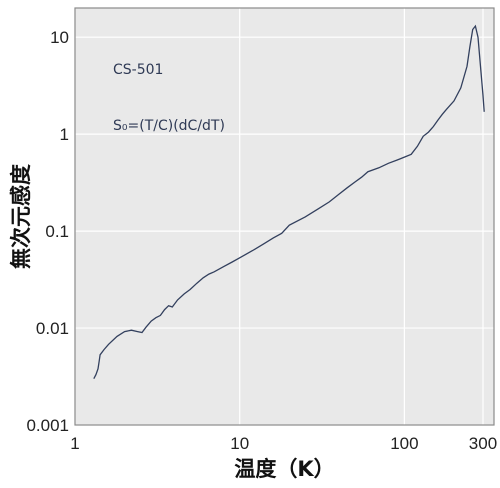  Describe the element at coordinates (57, 231) in the screenshot. I see `y-tick-label: 0.1` at that location.